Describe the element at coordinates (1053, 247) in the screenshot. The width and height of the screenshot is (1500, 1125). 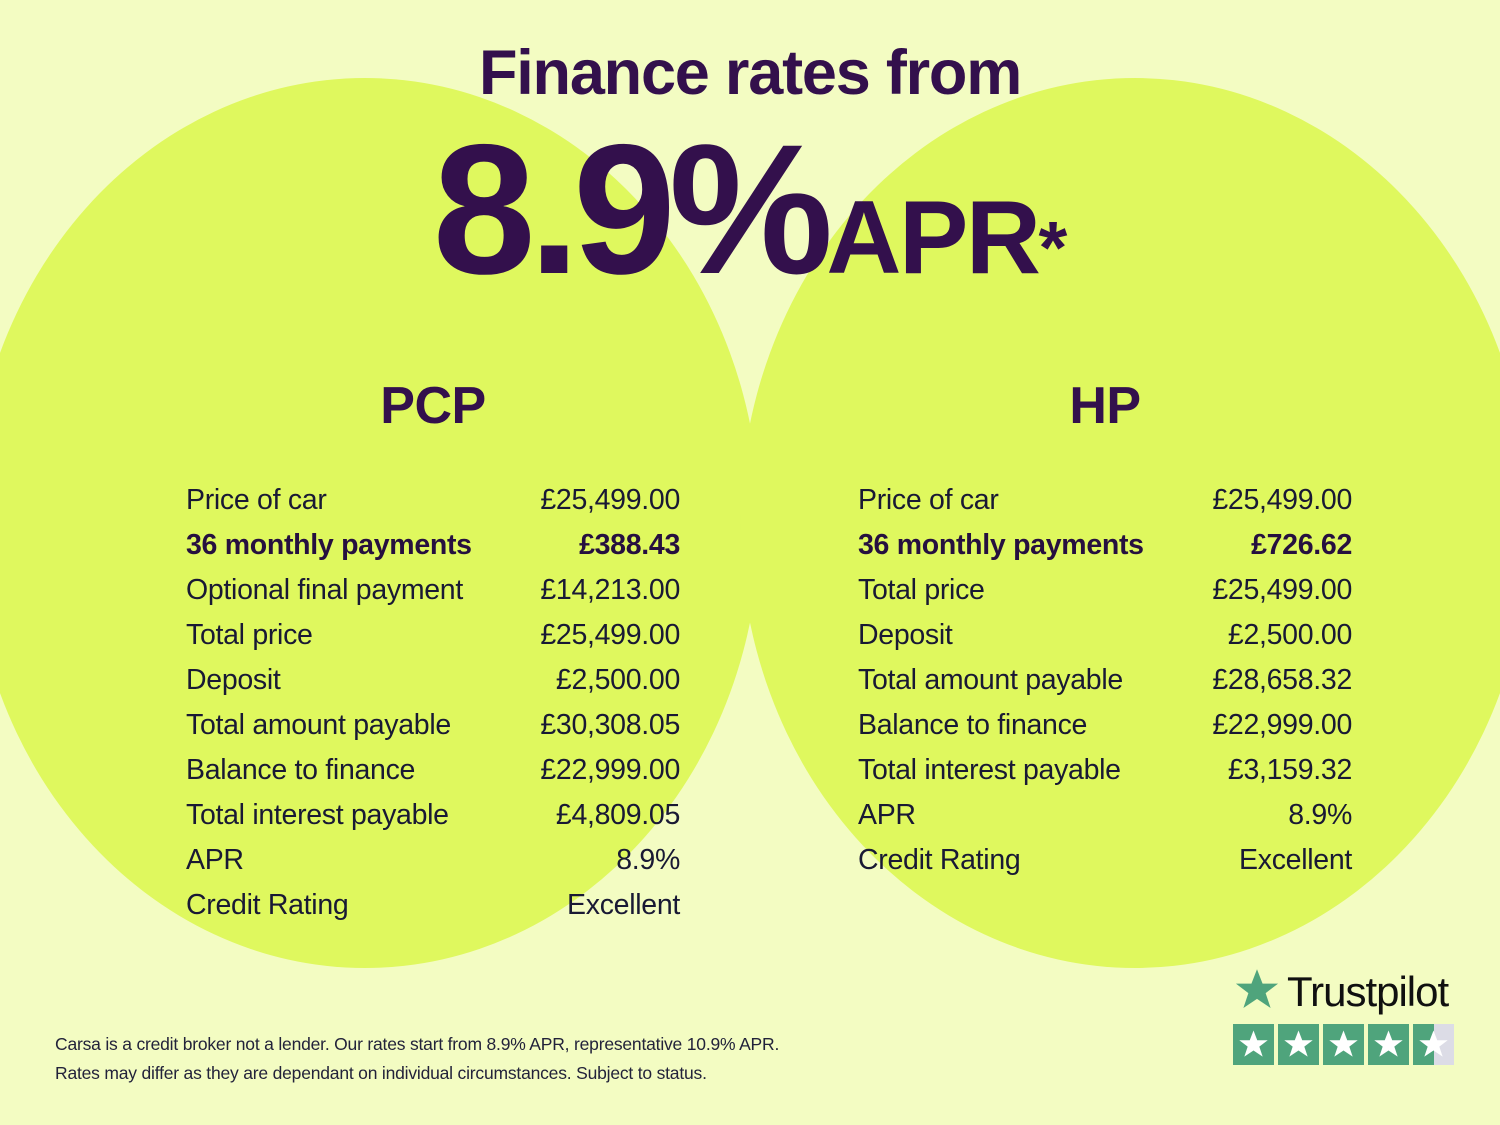
I see `apr-footnote-asterisk: *` at that location.